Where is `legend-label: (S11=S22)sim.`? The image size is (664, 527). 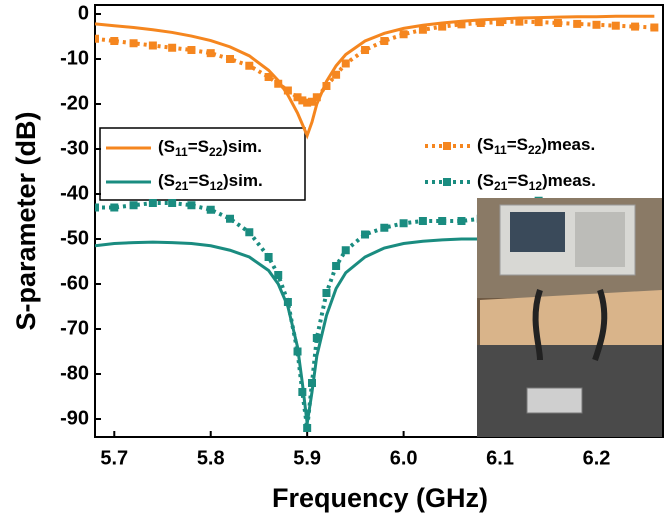
legend-label: (S11=S22)sim. is located at coordinates (210, 148).